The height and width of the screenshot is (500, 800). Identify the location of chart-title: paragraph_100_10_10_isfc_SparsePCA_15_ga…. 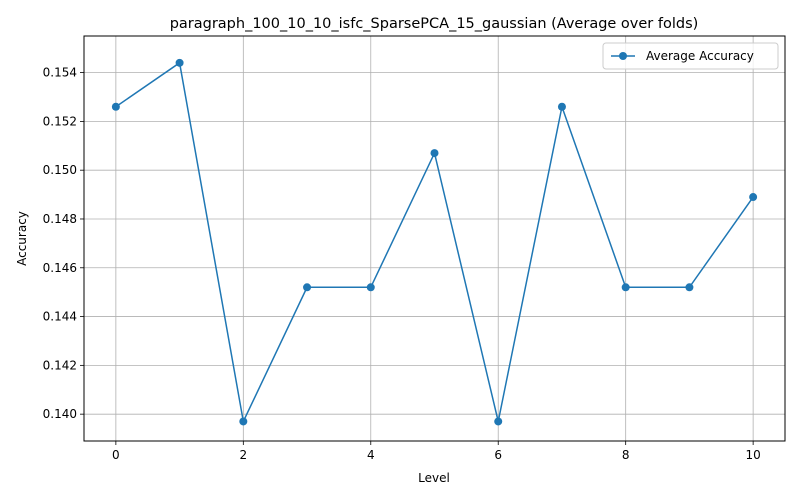
(434, 24).